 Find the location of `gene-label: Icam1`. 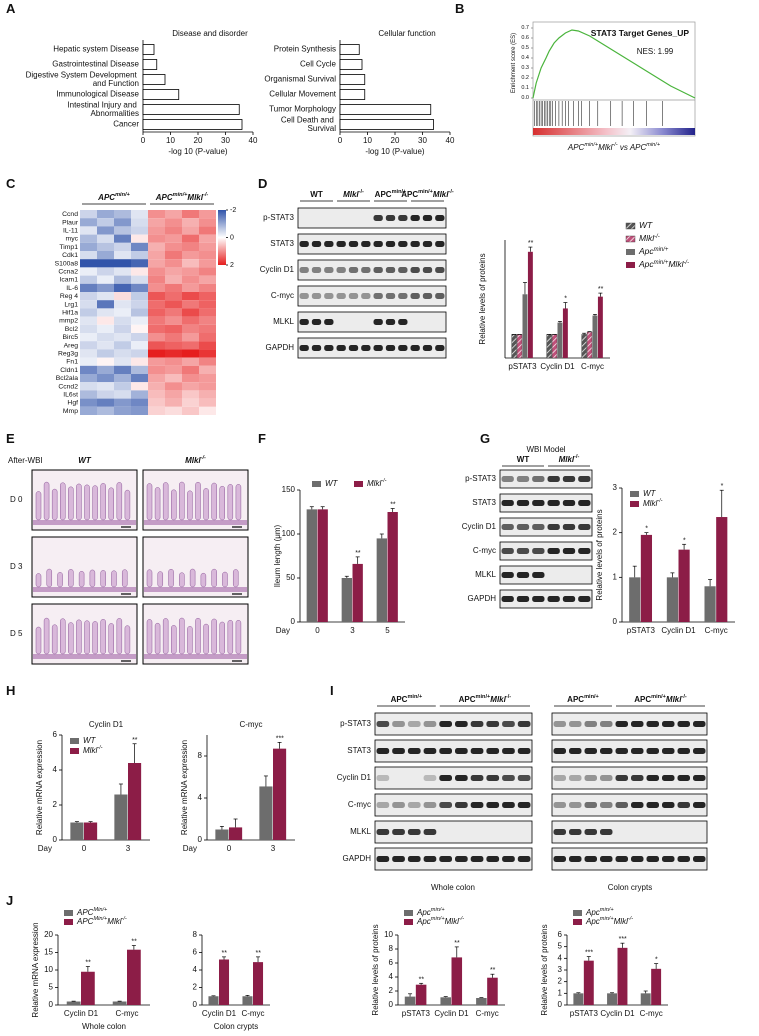

gene-label: Icam1 is located at coordinates (68, 279).